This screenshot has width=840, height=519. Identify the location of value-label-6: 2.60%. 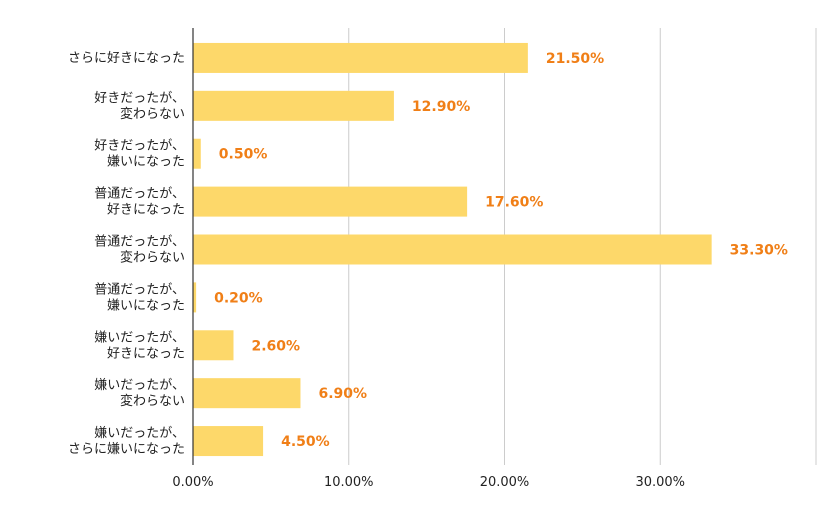
(275, 346).